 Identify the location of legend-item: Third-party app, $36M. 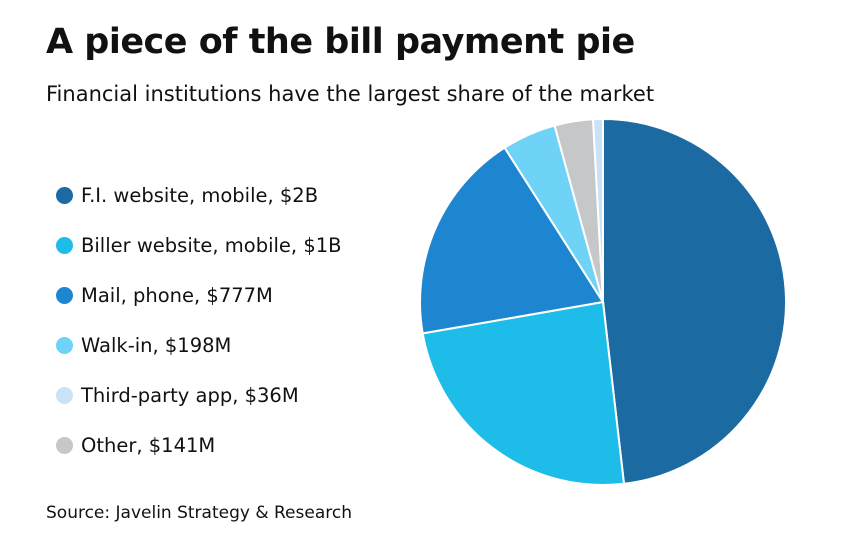
(199, 395).